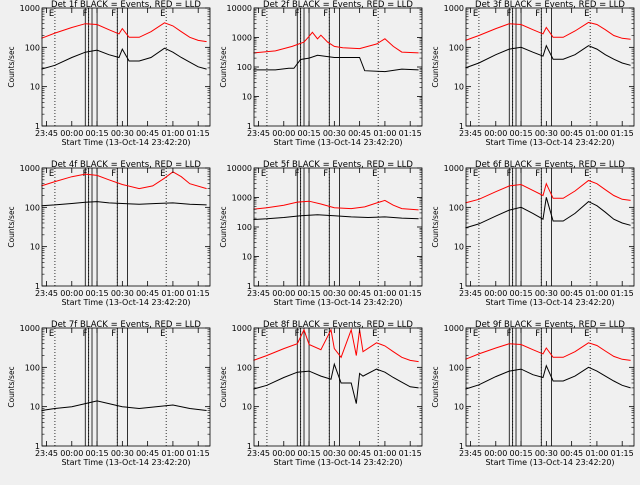 The width and height of the screenshot is (640, 485). I want to click on chart-title: Det 9f BLACK = Events, RED = LLD, so click(550, 325).